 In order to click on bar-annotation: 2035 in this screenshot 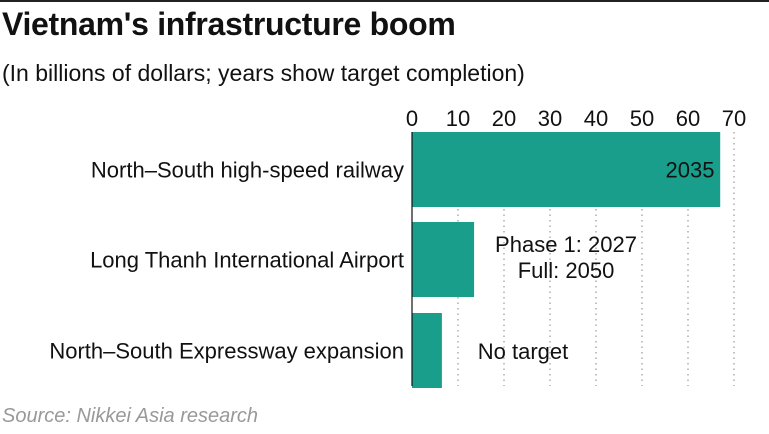, I will do `click(690, 170)`.